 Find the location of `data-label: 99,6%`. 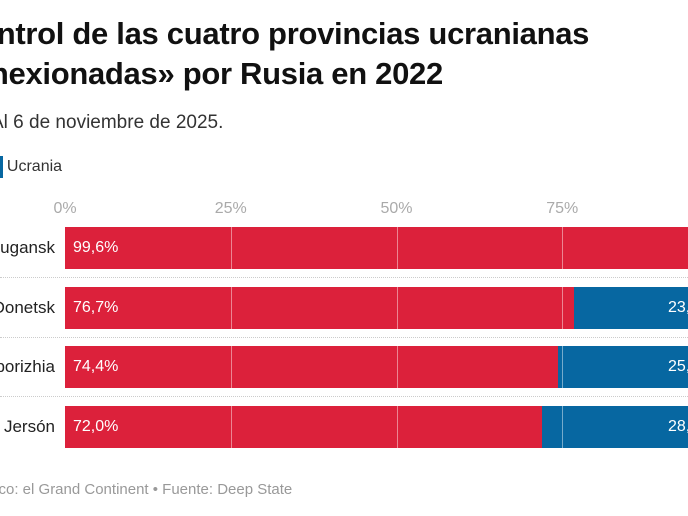

data-label: 99,6% is located at coordinates (96, 247).